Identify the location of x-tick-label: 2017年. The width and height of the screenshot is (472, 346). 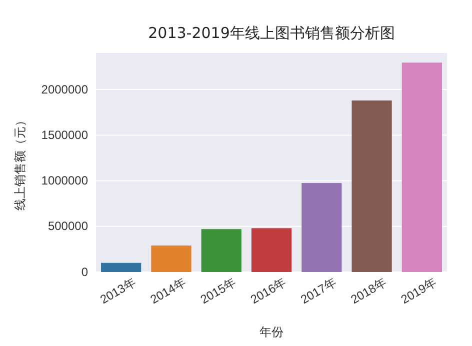
(318, 291).